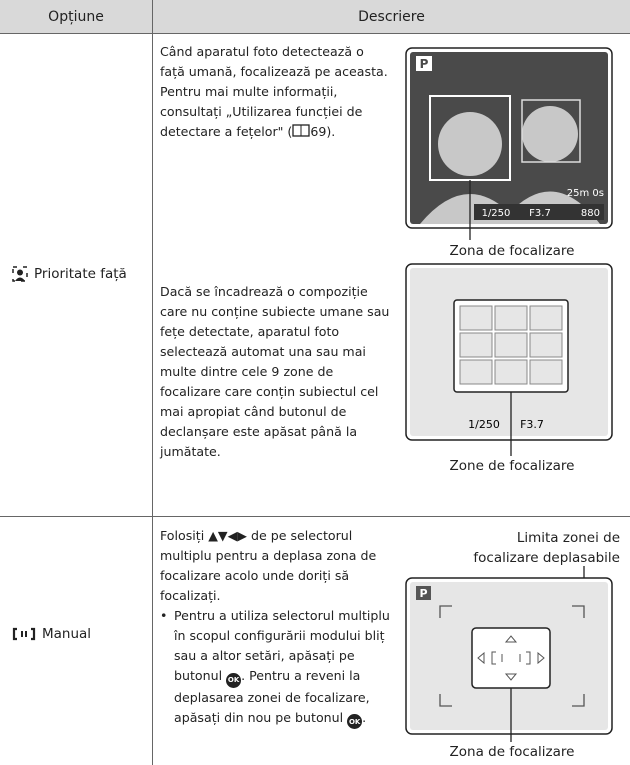 The height and width of the screenshot is (765, 630). Describe the element at coordinates (590, 213) in the screenshot. I see `shots: 880` at that location.